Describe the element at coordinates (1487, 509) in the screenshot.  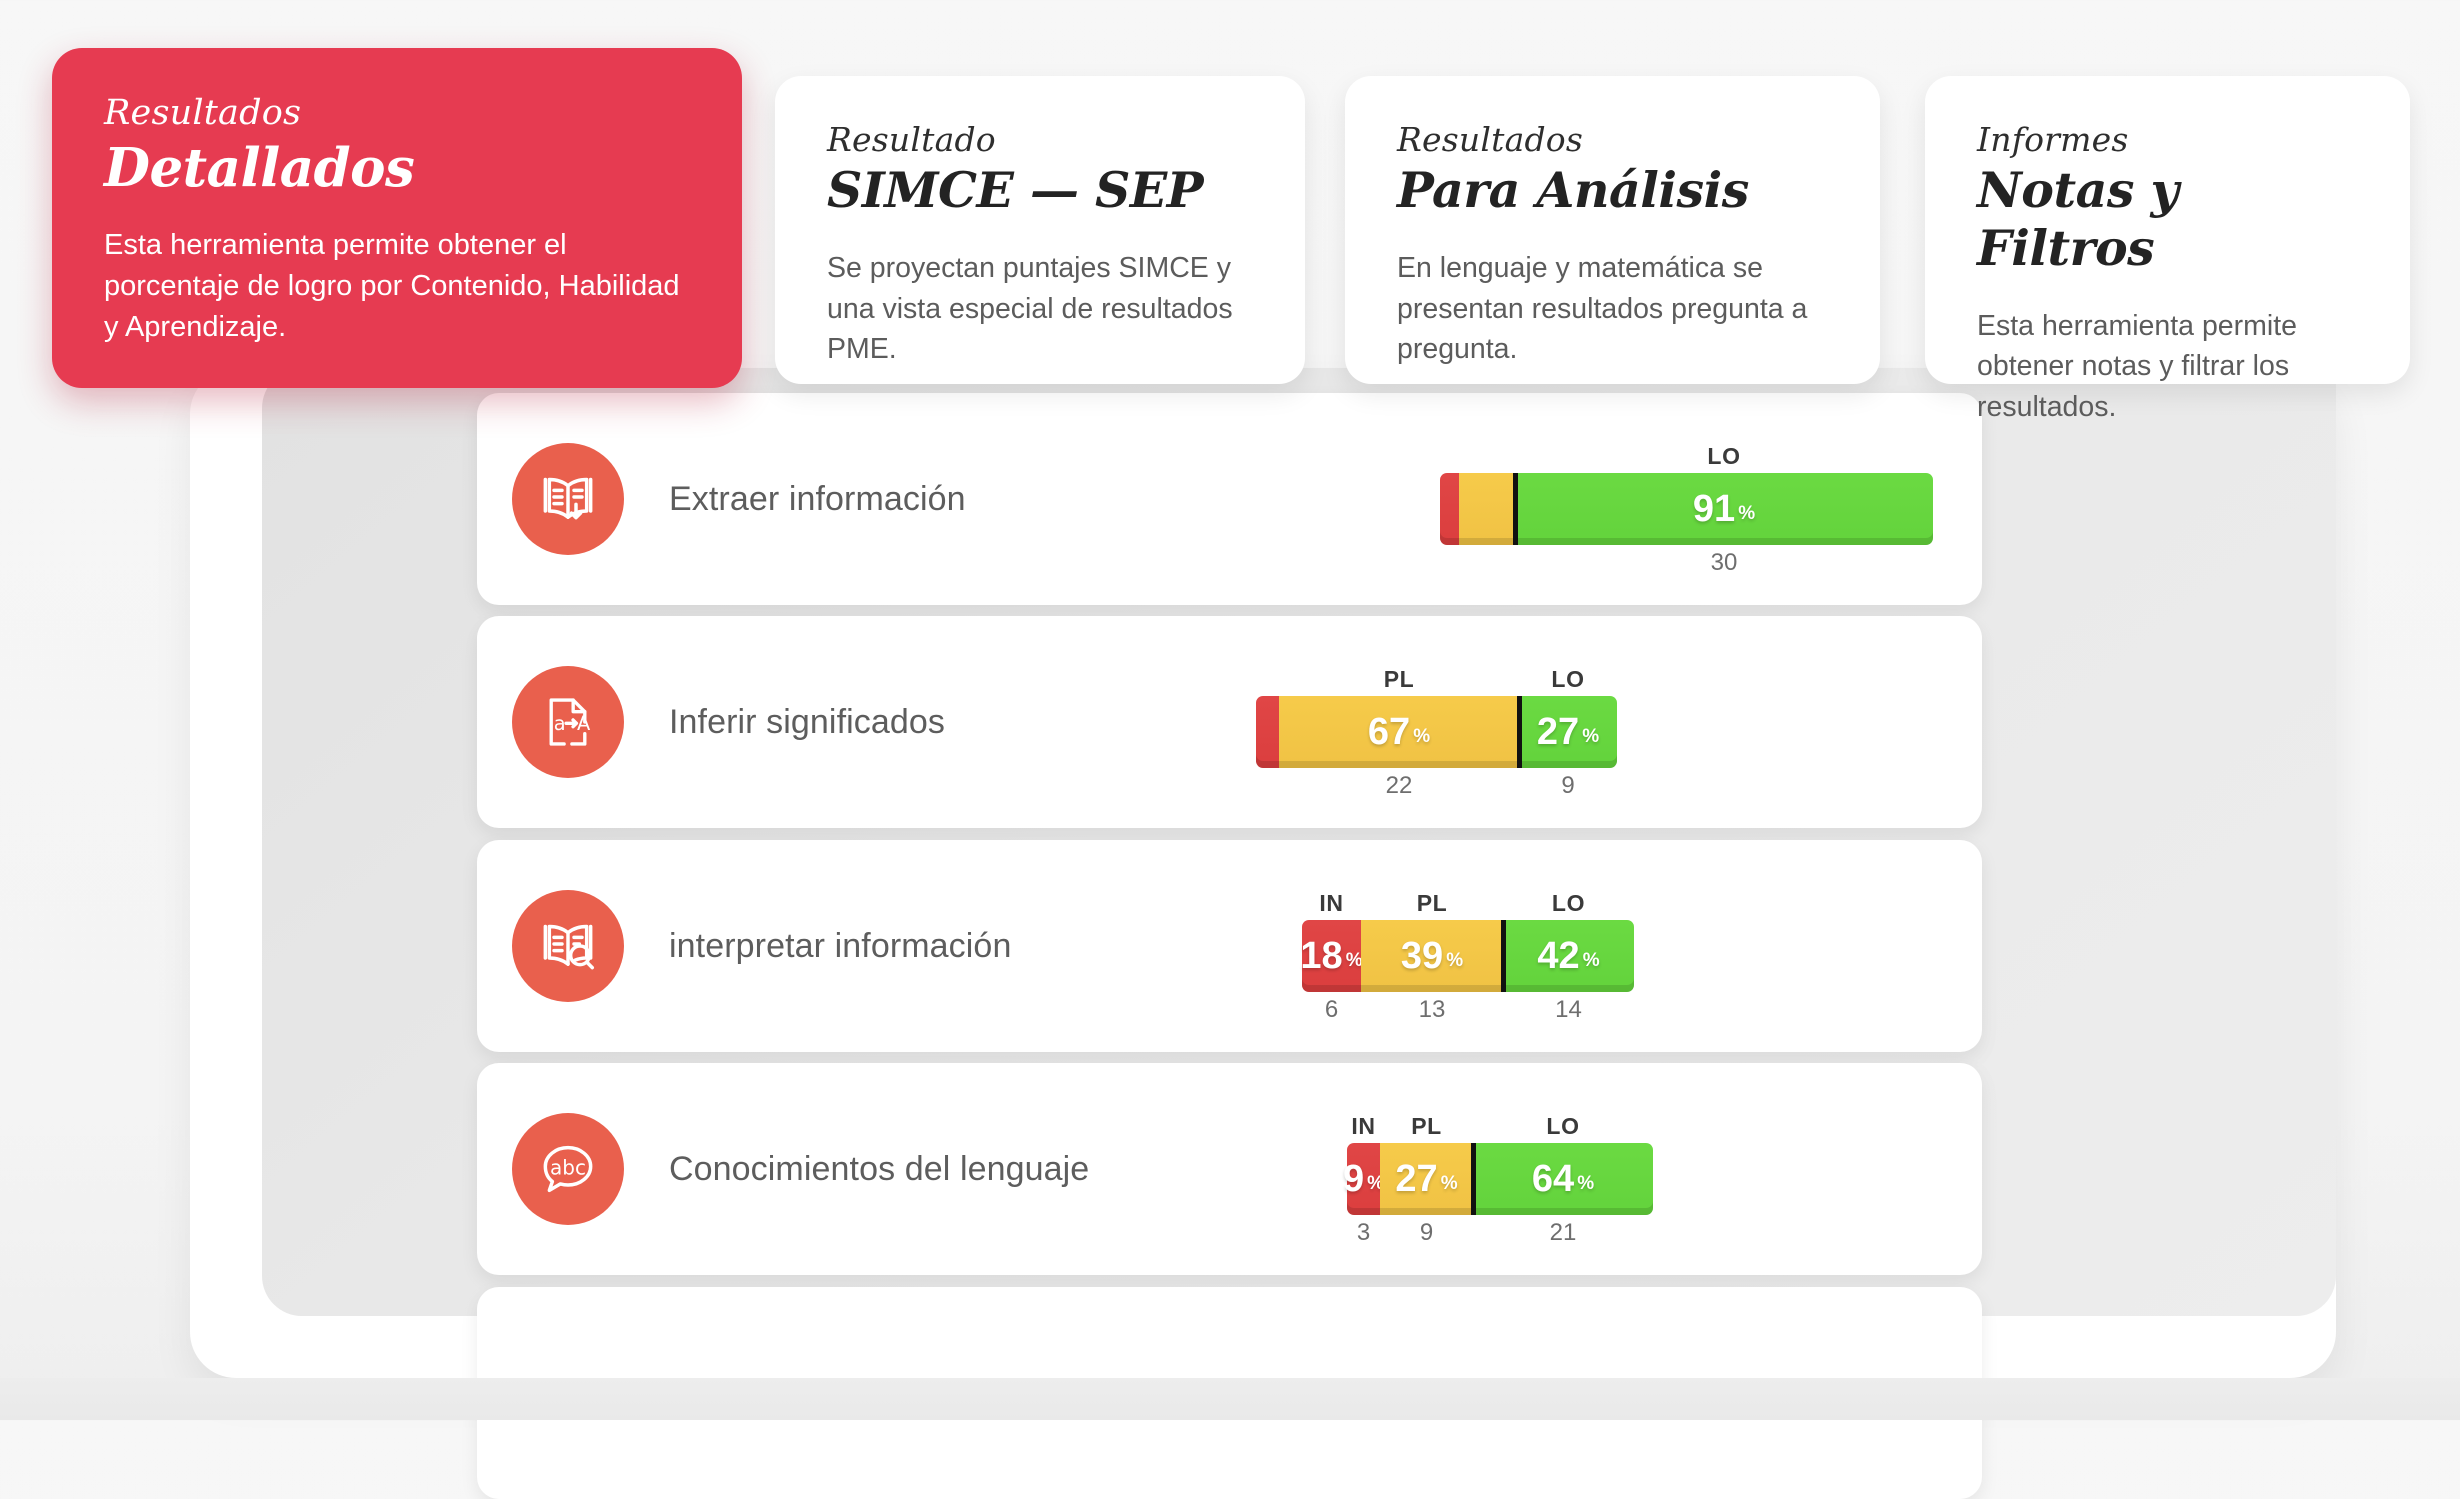
I see `achievement-segment-pl` at that location.